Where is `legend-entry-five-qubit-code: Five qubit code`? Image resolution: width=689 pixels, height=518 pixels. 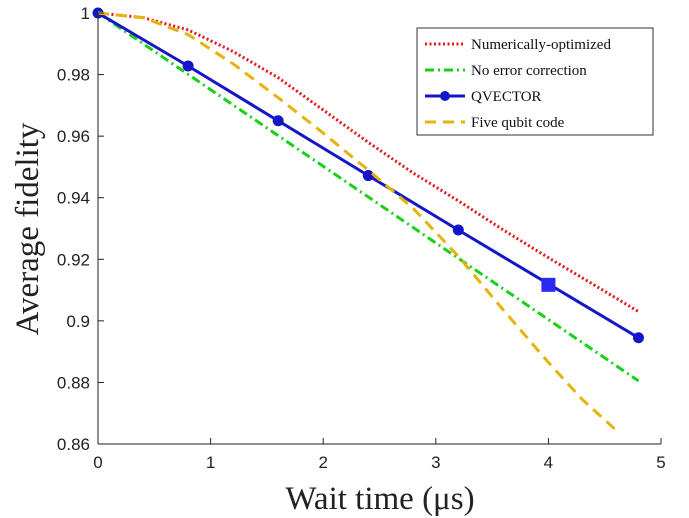
legend-entry-five-qubit-code: Five qubit code is located at coordinates (495, 123).